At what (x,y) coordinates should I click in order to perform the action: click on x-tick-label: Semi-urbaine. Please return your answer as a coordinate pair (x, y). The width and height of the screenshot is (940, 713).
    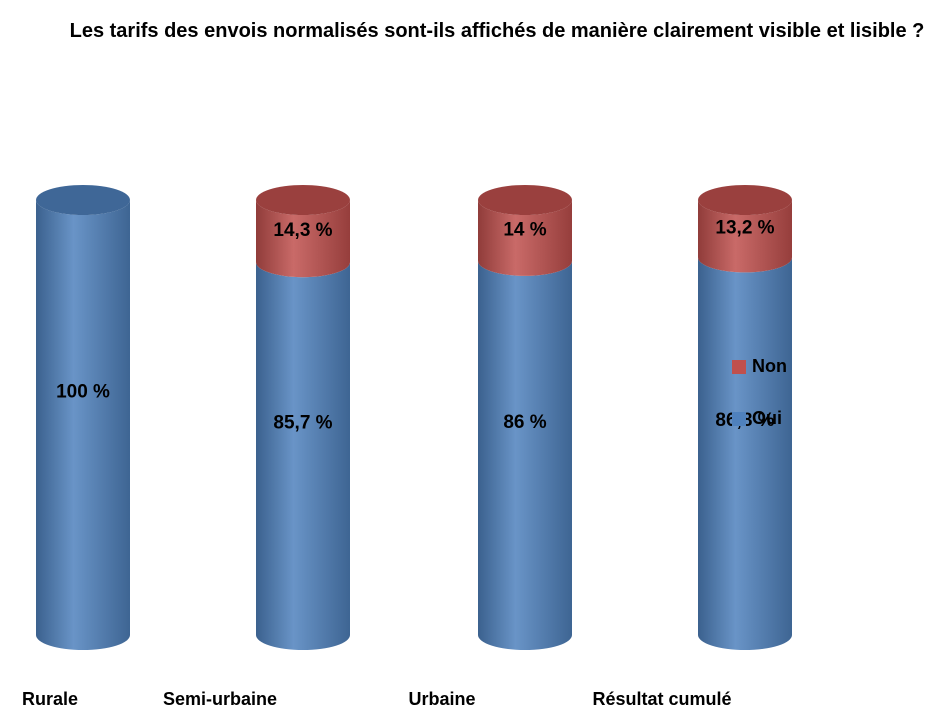
    Looking at the image, I should click on (220, 699).